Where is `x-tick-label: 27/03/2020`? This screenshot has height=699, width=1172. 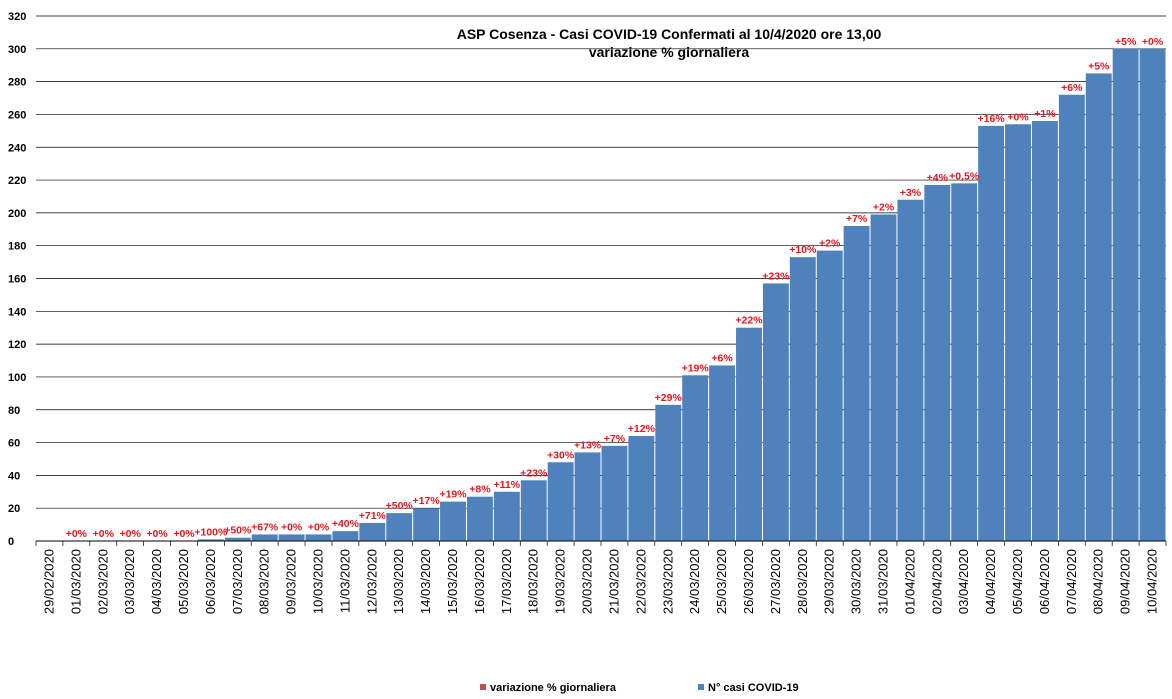 x-tick-label: 27/03/2020 is located at coordinates (775, 581).